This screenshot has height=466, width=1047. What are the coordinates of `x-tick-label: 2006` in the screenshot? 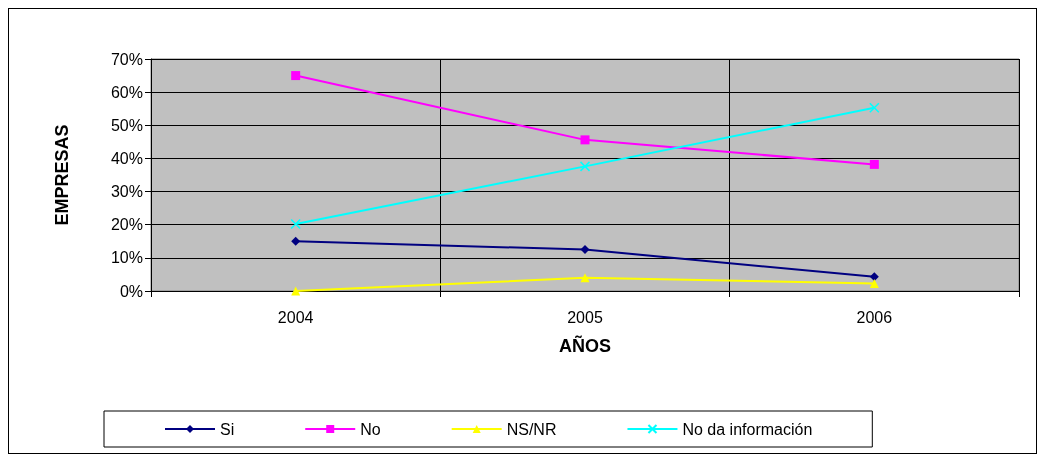 It's located at (874, 317).